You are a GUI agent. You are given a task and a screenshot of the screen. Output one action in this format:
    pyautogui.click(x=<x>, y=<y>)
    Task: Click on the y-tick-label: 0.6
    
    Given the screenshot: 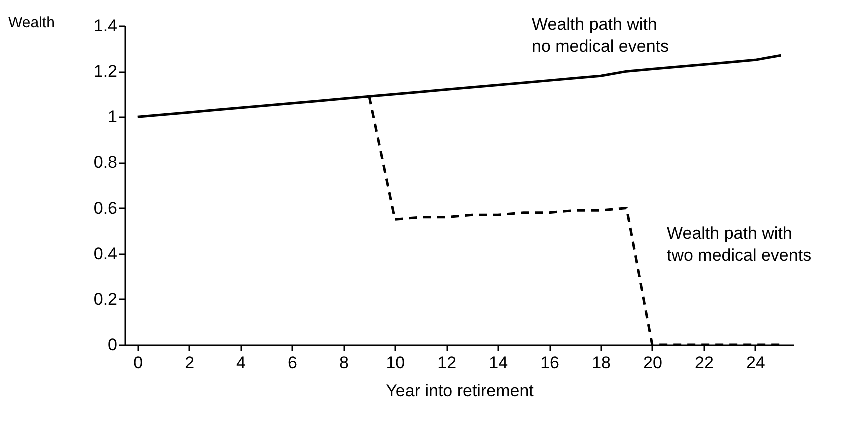 What is the action you would take?
    pyautogui.click(x=106, y=208)
    